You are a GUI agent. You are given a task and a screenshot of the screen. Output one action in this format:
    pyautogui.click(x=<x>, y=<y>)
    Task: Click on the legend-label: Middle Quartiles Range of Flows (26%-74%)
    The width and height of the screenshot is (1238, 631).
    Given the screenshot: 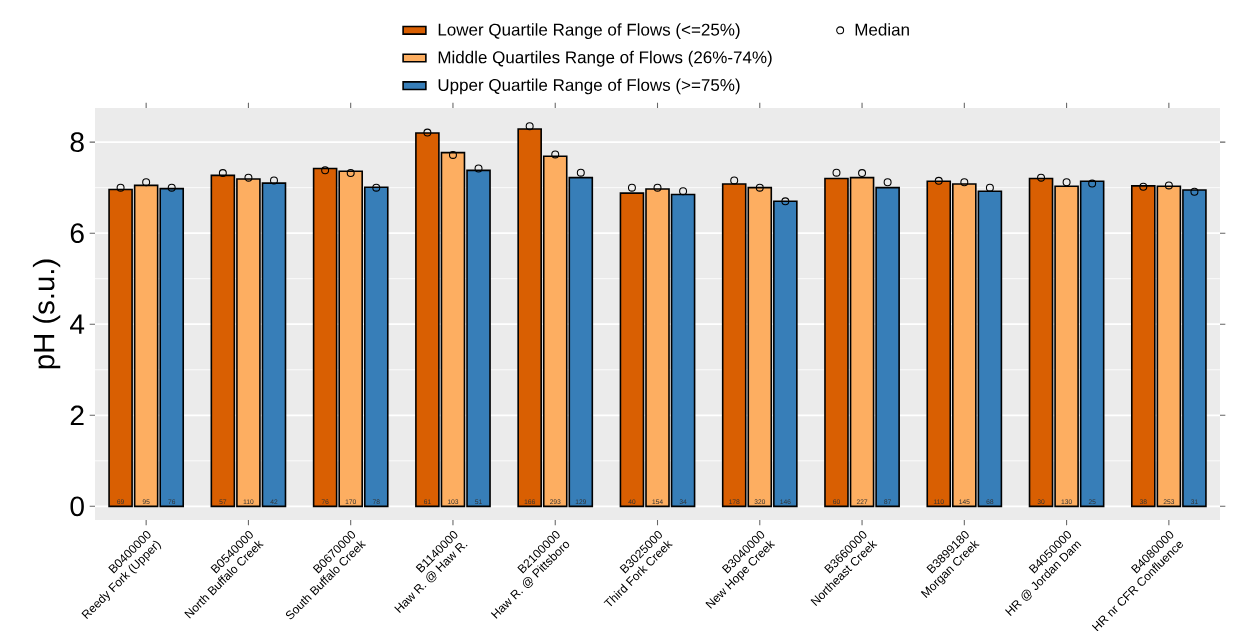 What is the action you would take?
    pyautogui.click(x=605, y=58)
    